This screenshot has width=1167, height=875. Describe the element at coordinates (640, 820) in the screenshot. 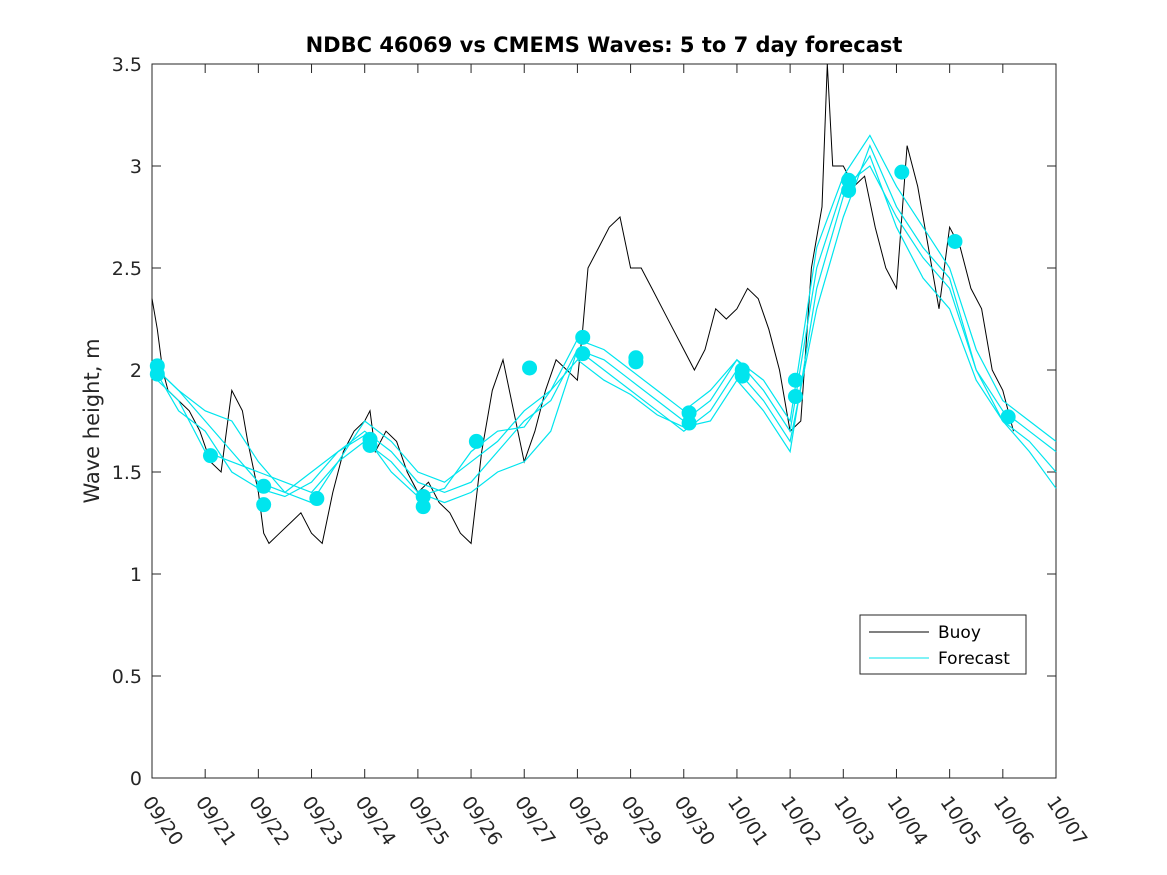

I see `x-tick-label: 09/29` at that location.